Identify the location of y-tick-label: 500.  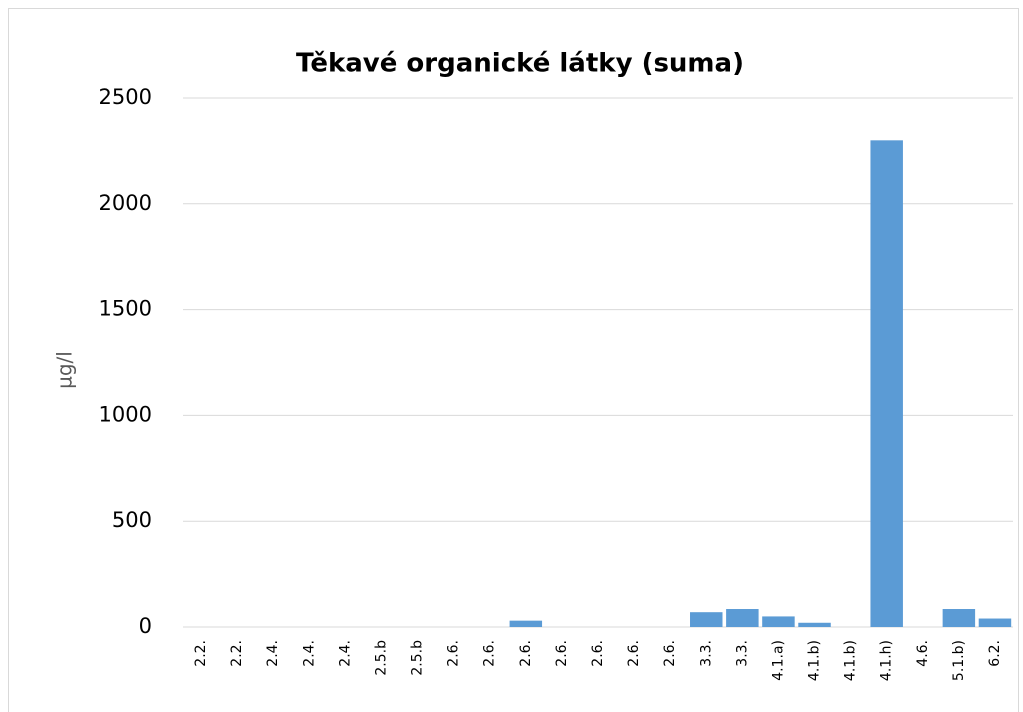
(132, 520).